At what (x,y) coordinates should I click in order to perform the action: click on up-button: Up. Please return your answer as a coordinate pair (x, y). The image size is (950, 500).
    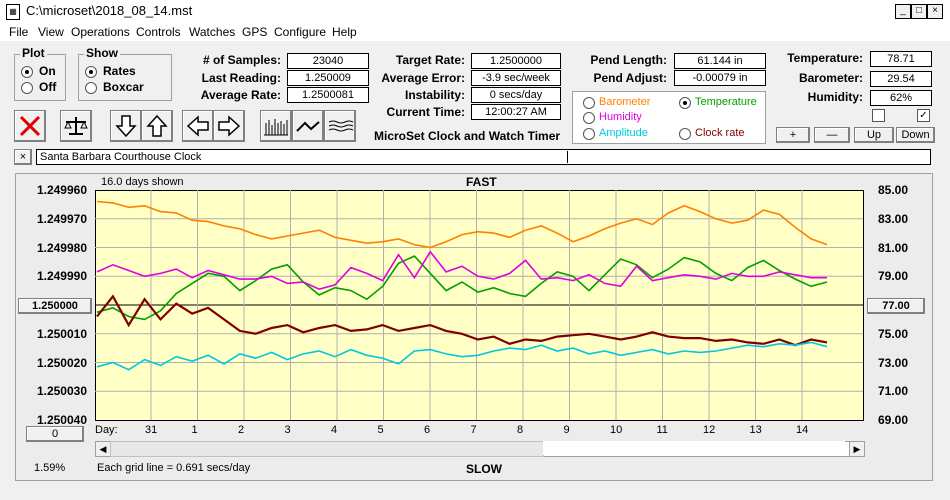
    Looking at the image, I should click on (874, 135).